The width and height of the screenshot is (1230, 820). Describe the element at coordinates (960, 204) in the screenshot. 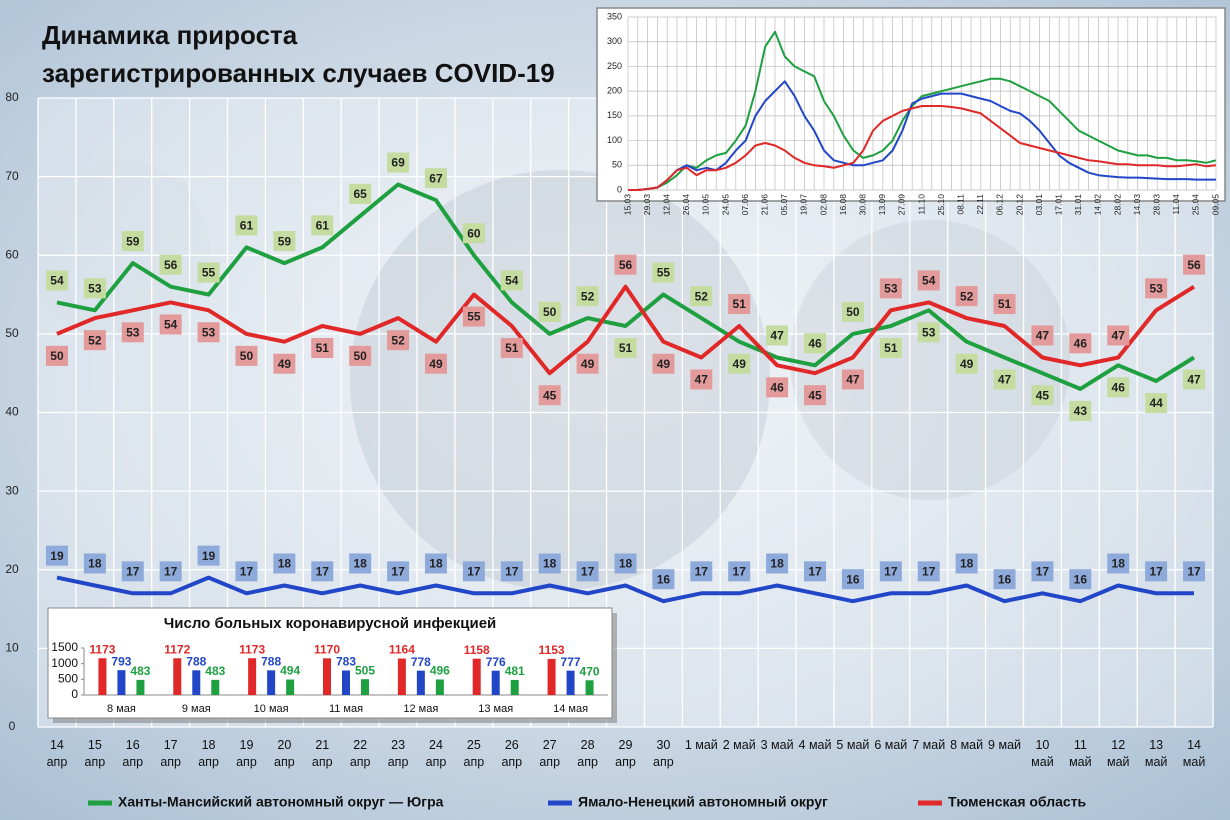

I see `x-tick-label: 08.11` at that location.